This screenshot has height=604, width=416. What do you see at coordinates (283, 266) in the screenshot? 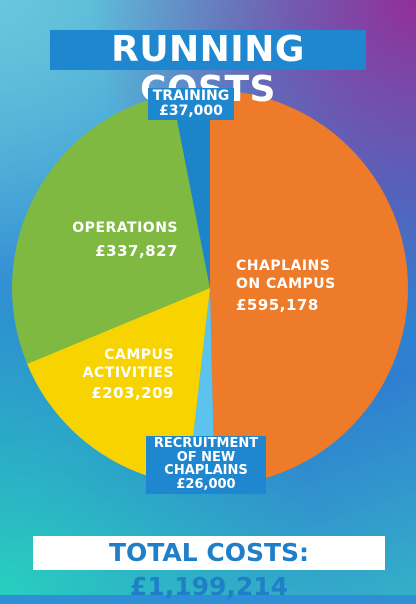
I see `label-chaplains-line1: CHAPLAINS` at bounding box center [283, 266].